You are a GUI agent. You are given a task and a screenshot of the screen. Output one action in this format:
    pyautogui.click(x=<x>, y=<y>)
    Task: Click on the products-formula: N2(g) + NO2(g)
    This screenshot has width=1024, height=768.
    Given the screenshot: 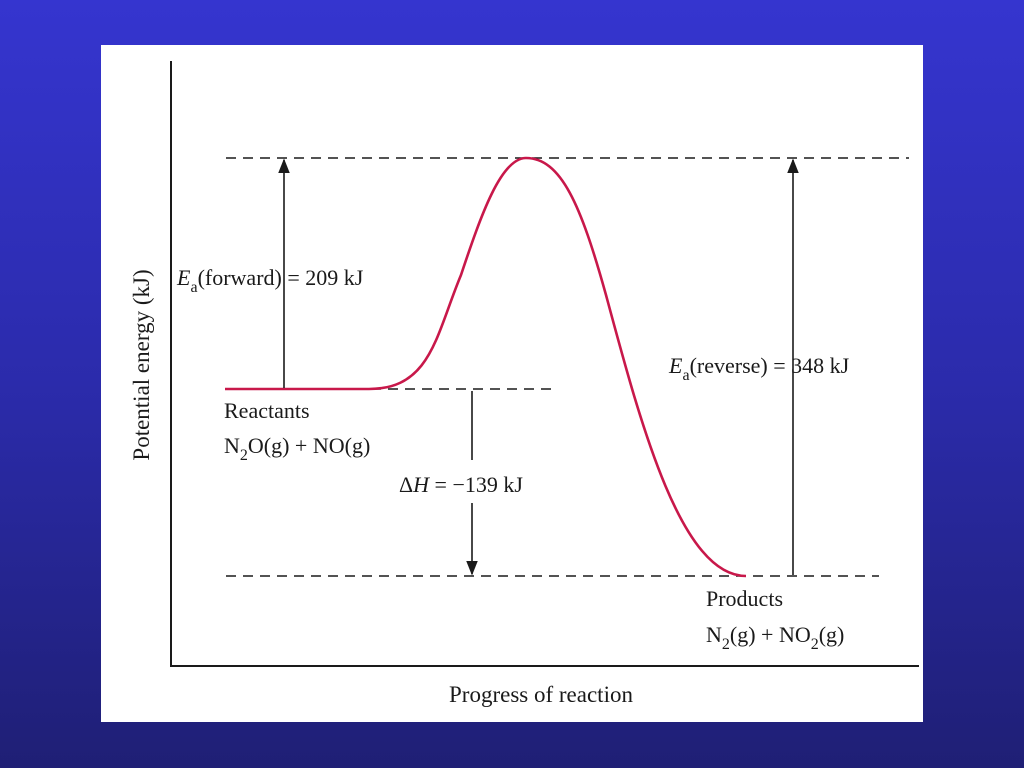 What is the action you would take?
    pyautogui.click(x=775, y=637)
    